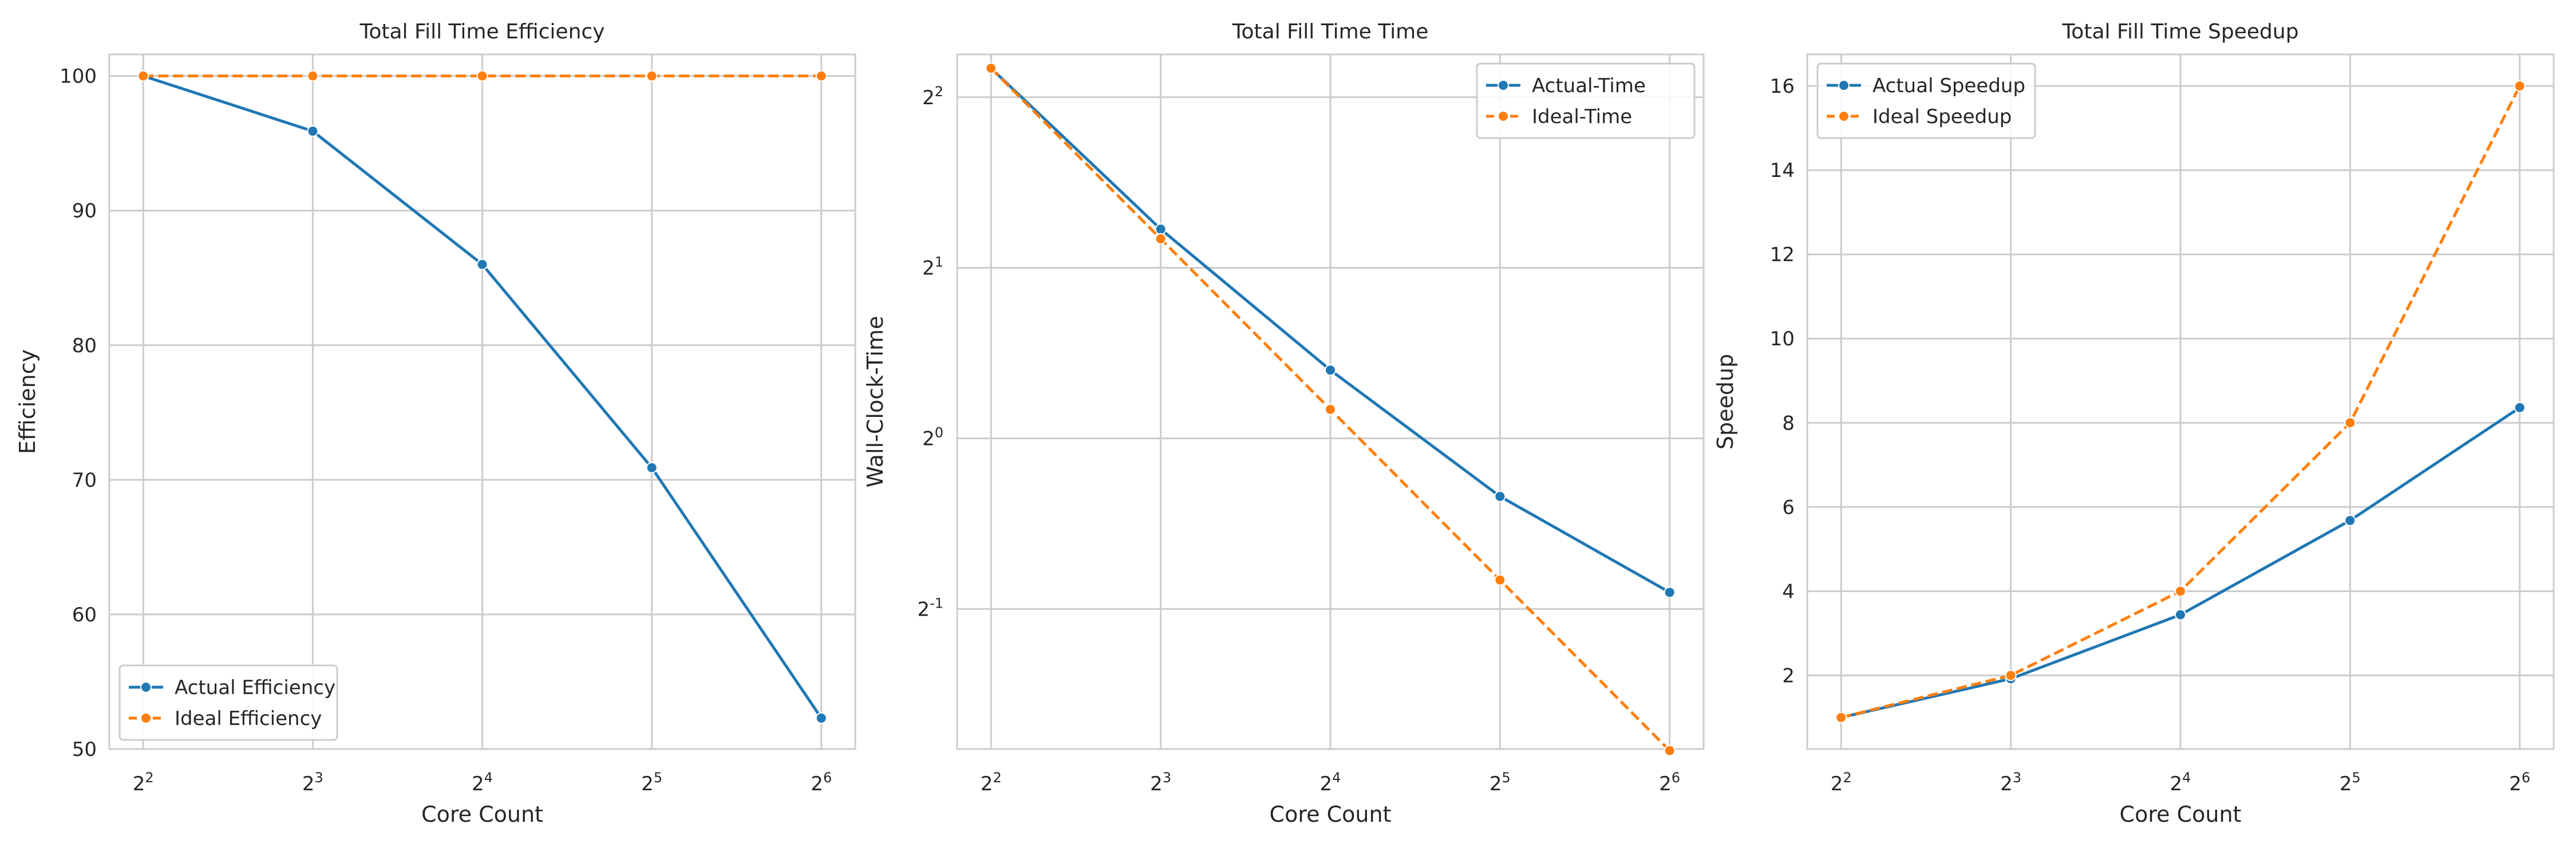  I want to click on y-tick-label: 2-1, so click(930, 608).